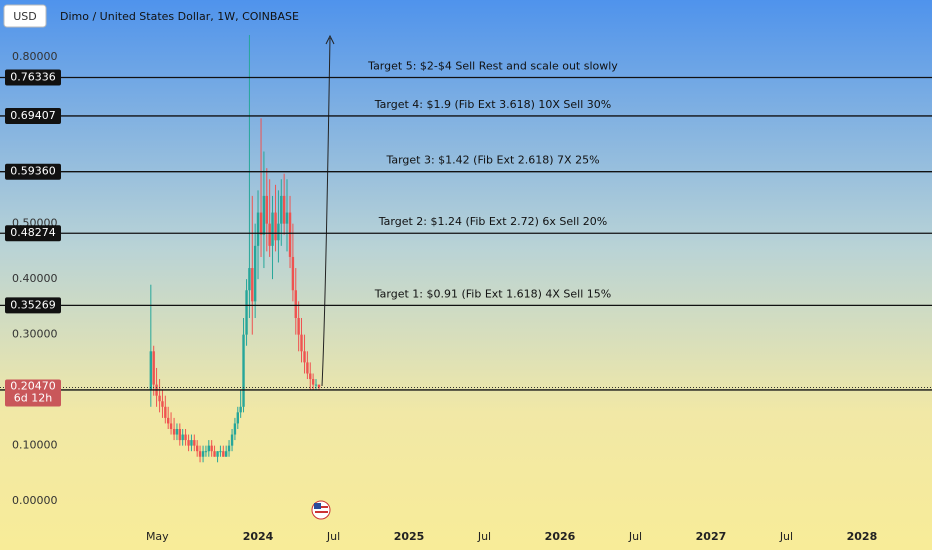  I want to click on currency: USD, so click(25, 16).